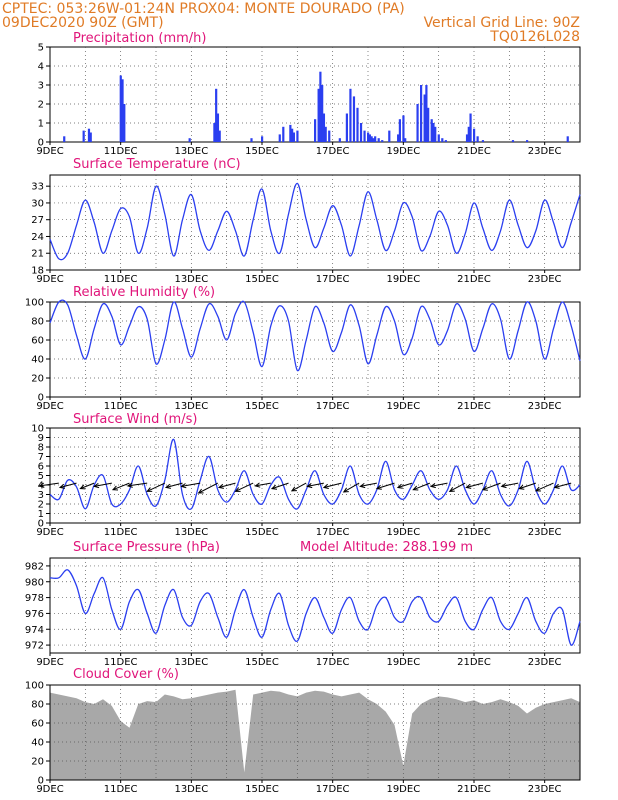 The image size is (618, 800). I want to click on y-tick-label: 8, so click(41, 448).